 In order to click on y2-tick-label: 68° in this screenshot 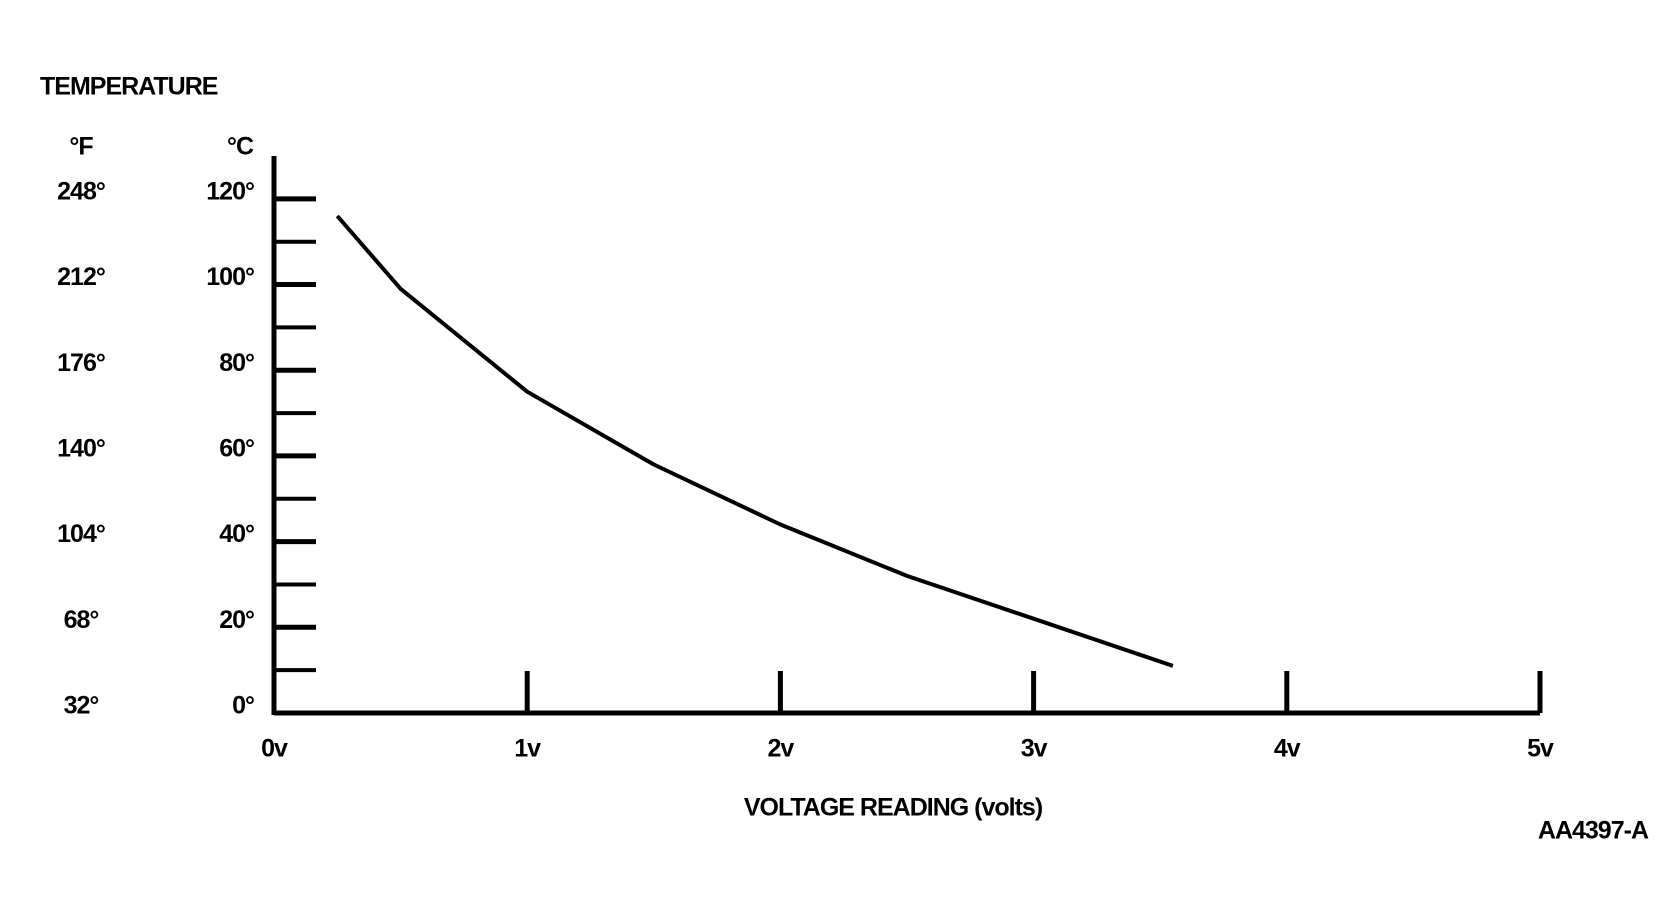, I will do `click(81, 620)`.